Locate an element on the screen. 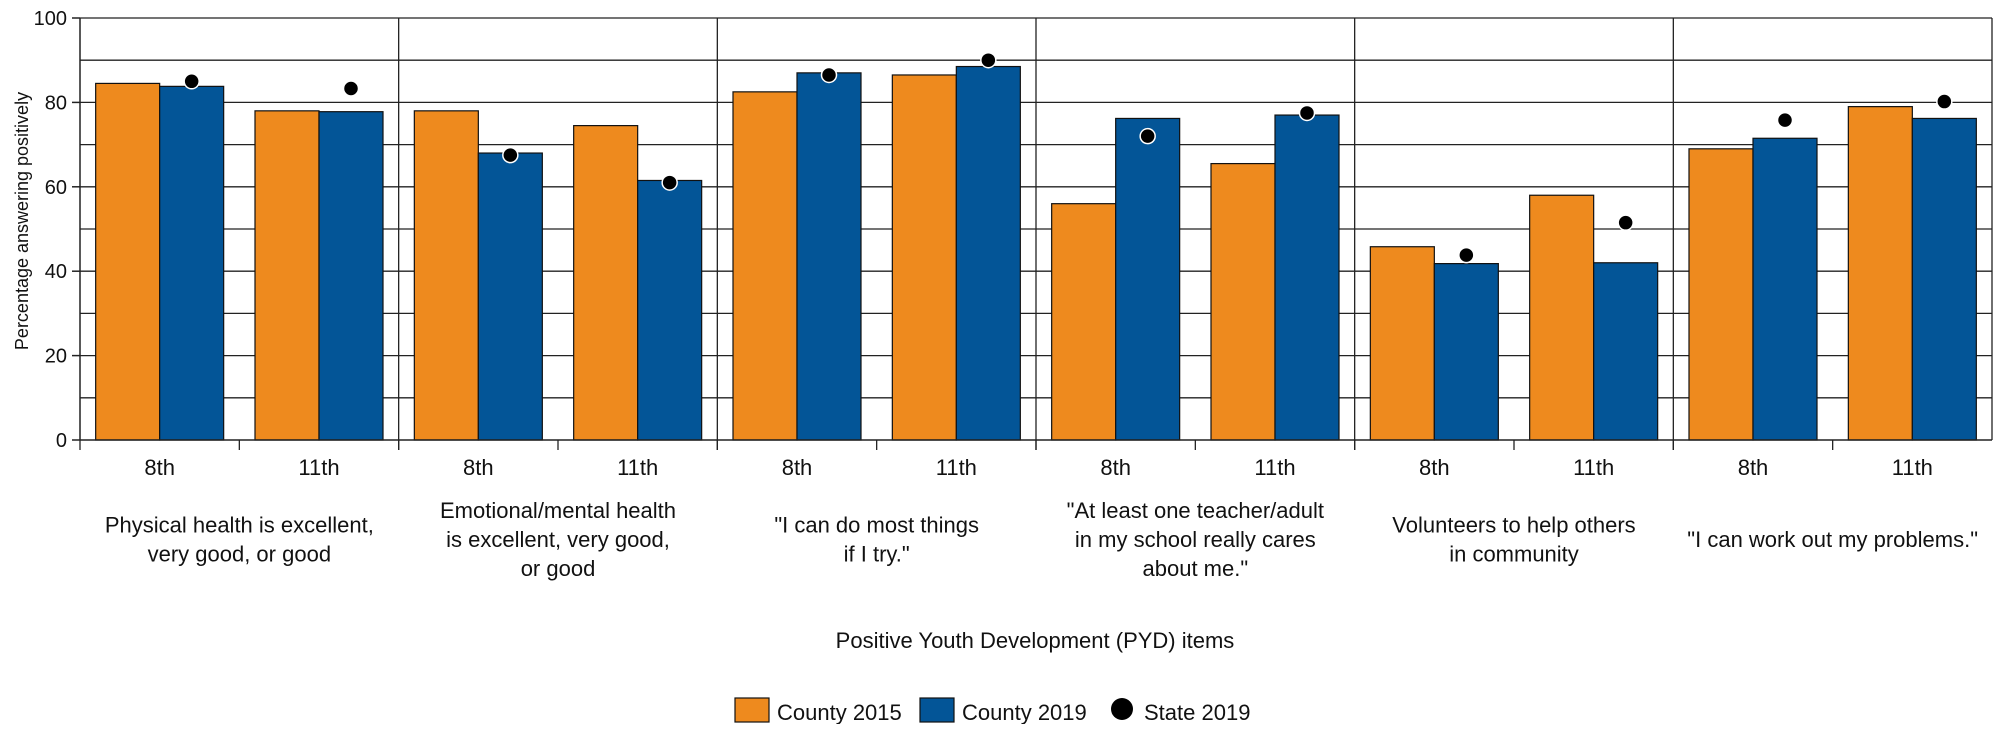  legend: County 2015 County 2019 State 2019 is located at coordinates (992, 711).